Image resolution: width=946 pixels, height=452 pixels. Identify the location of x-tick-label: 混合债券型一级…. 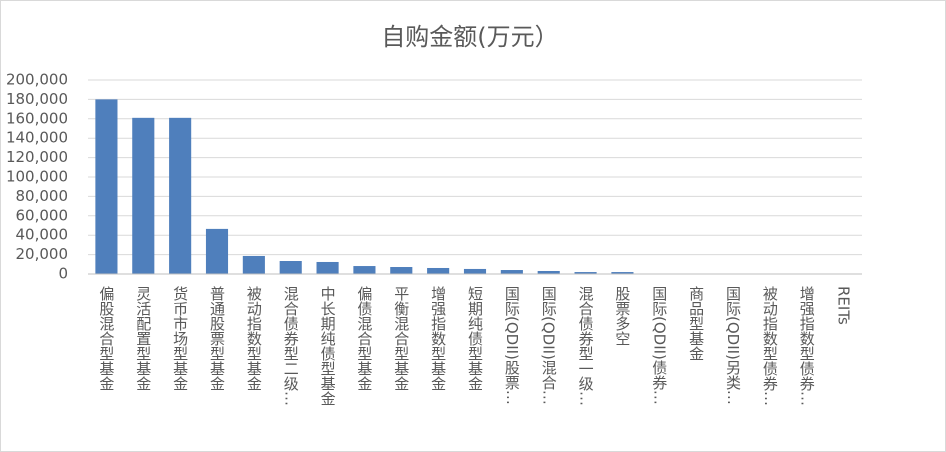
(586, 346).